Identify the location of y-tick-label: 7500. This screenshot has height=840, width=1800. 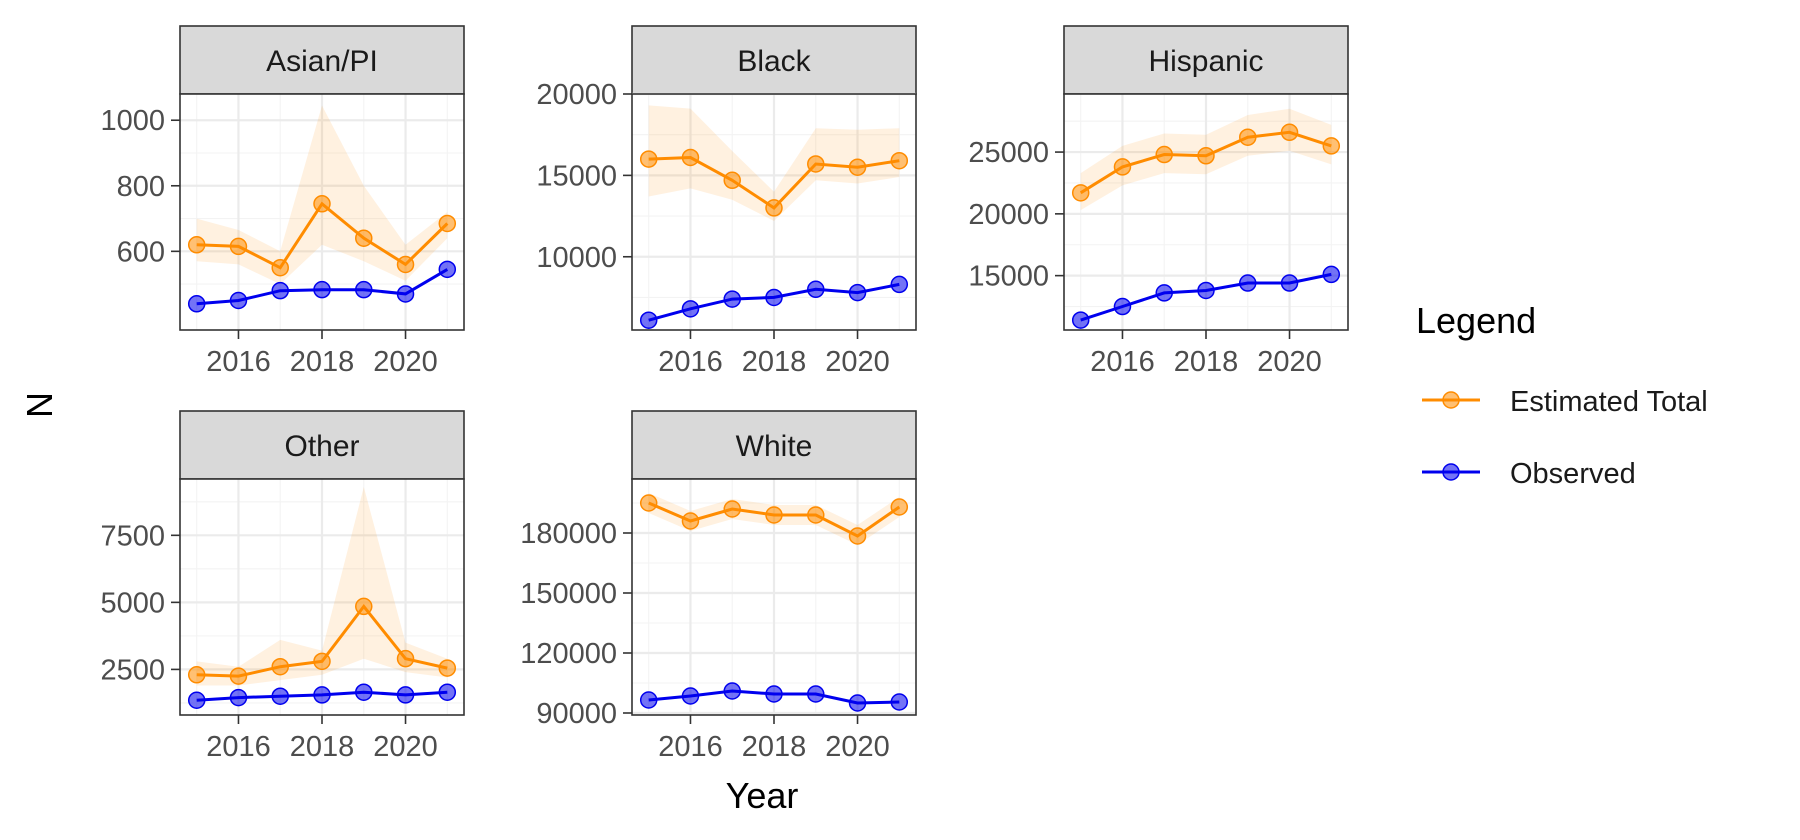
(132, 536).